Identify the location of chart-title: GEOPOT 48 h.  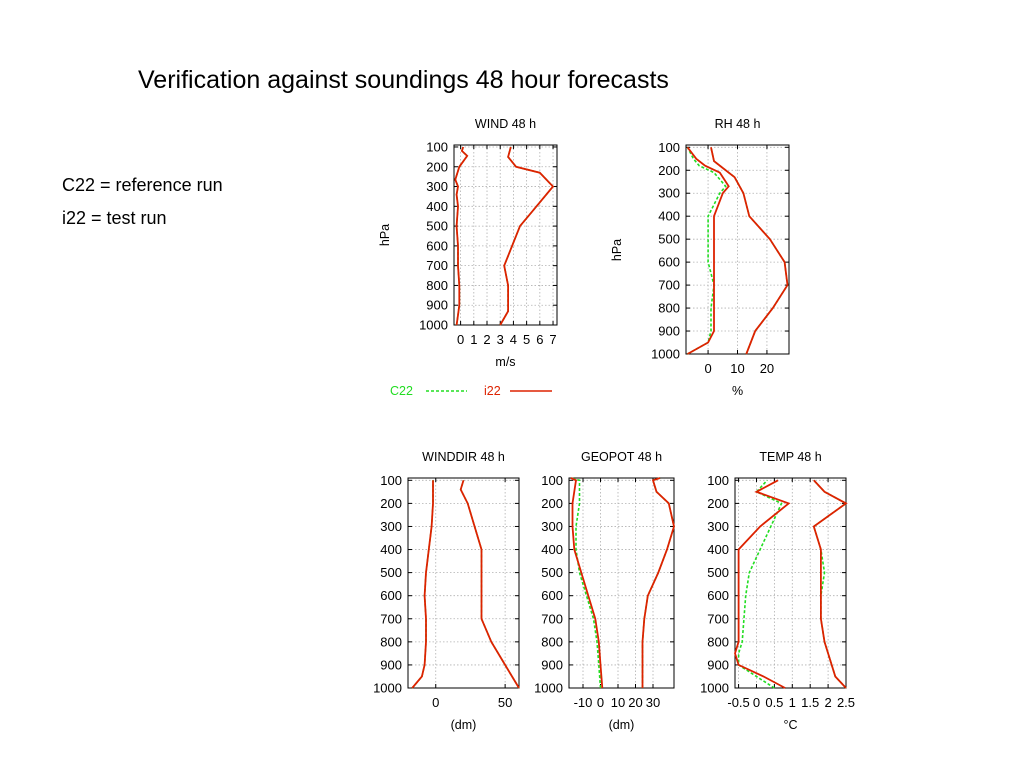
(621, 457).